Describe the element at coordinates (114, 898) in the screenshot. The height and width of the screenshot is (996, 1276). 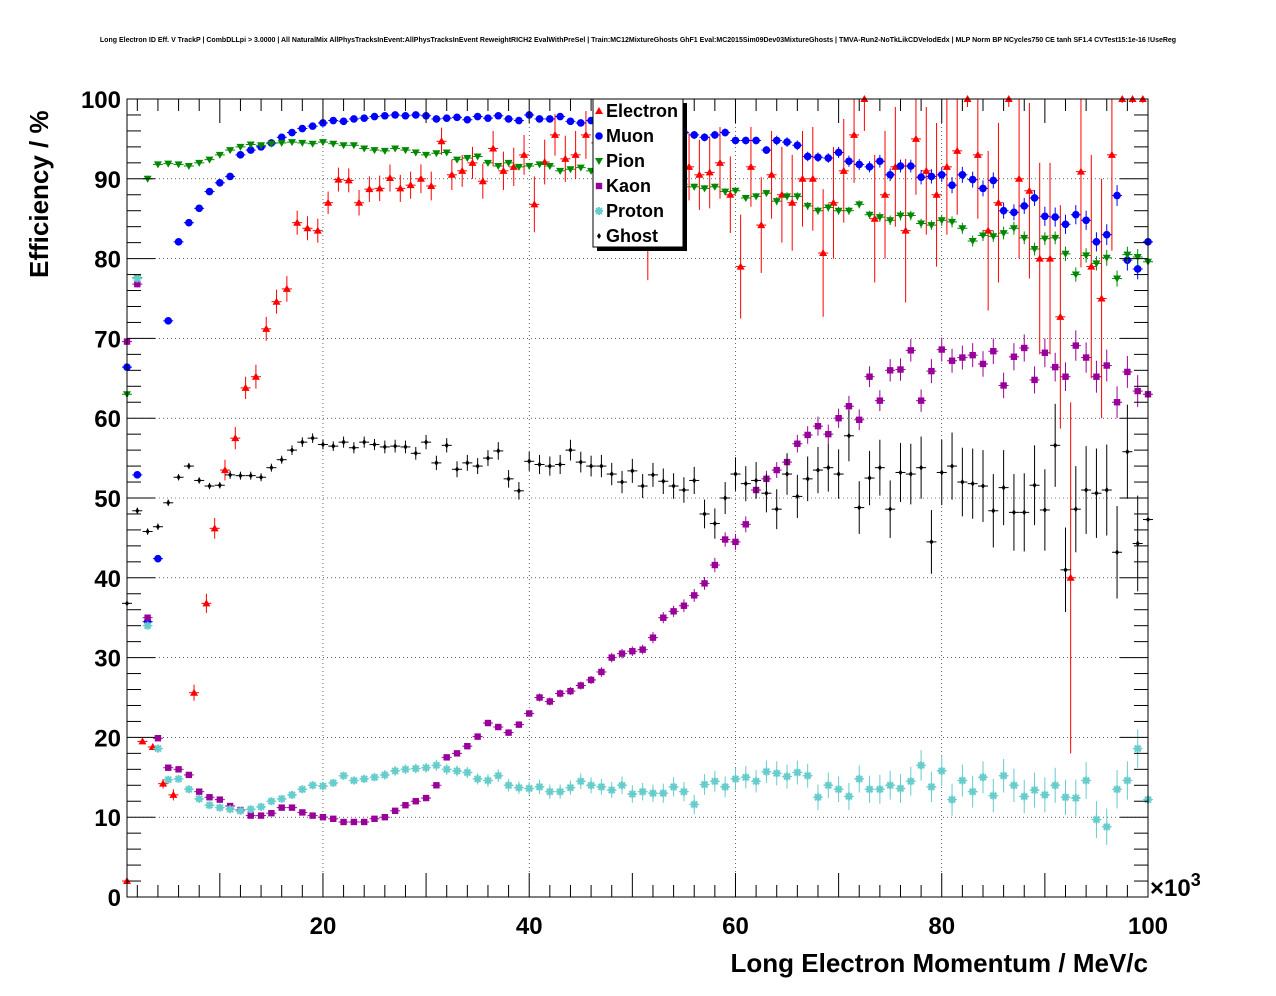
I see `y-tick-label: 0` at that location.